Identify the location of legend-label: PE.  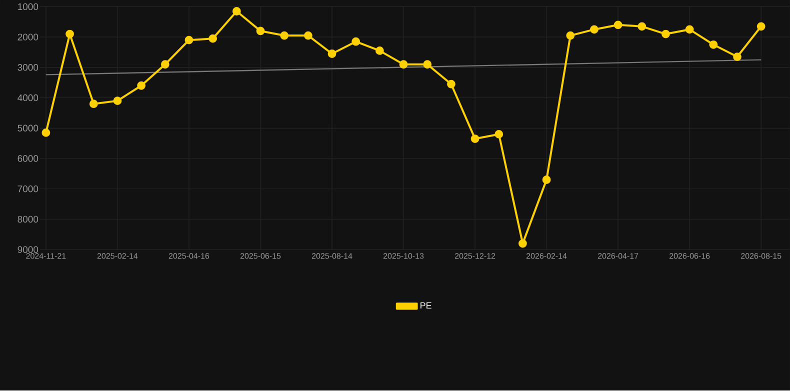
(426, 305).